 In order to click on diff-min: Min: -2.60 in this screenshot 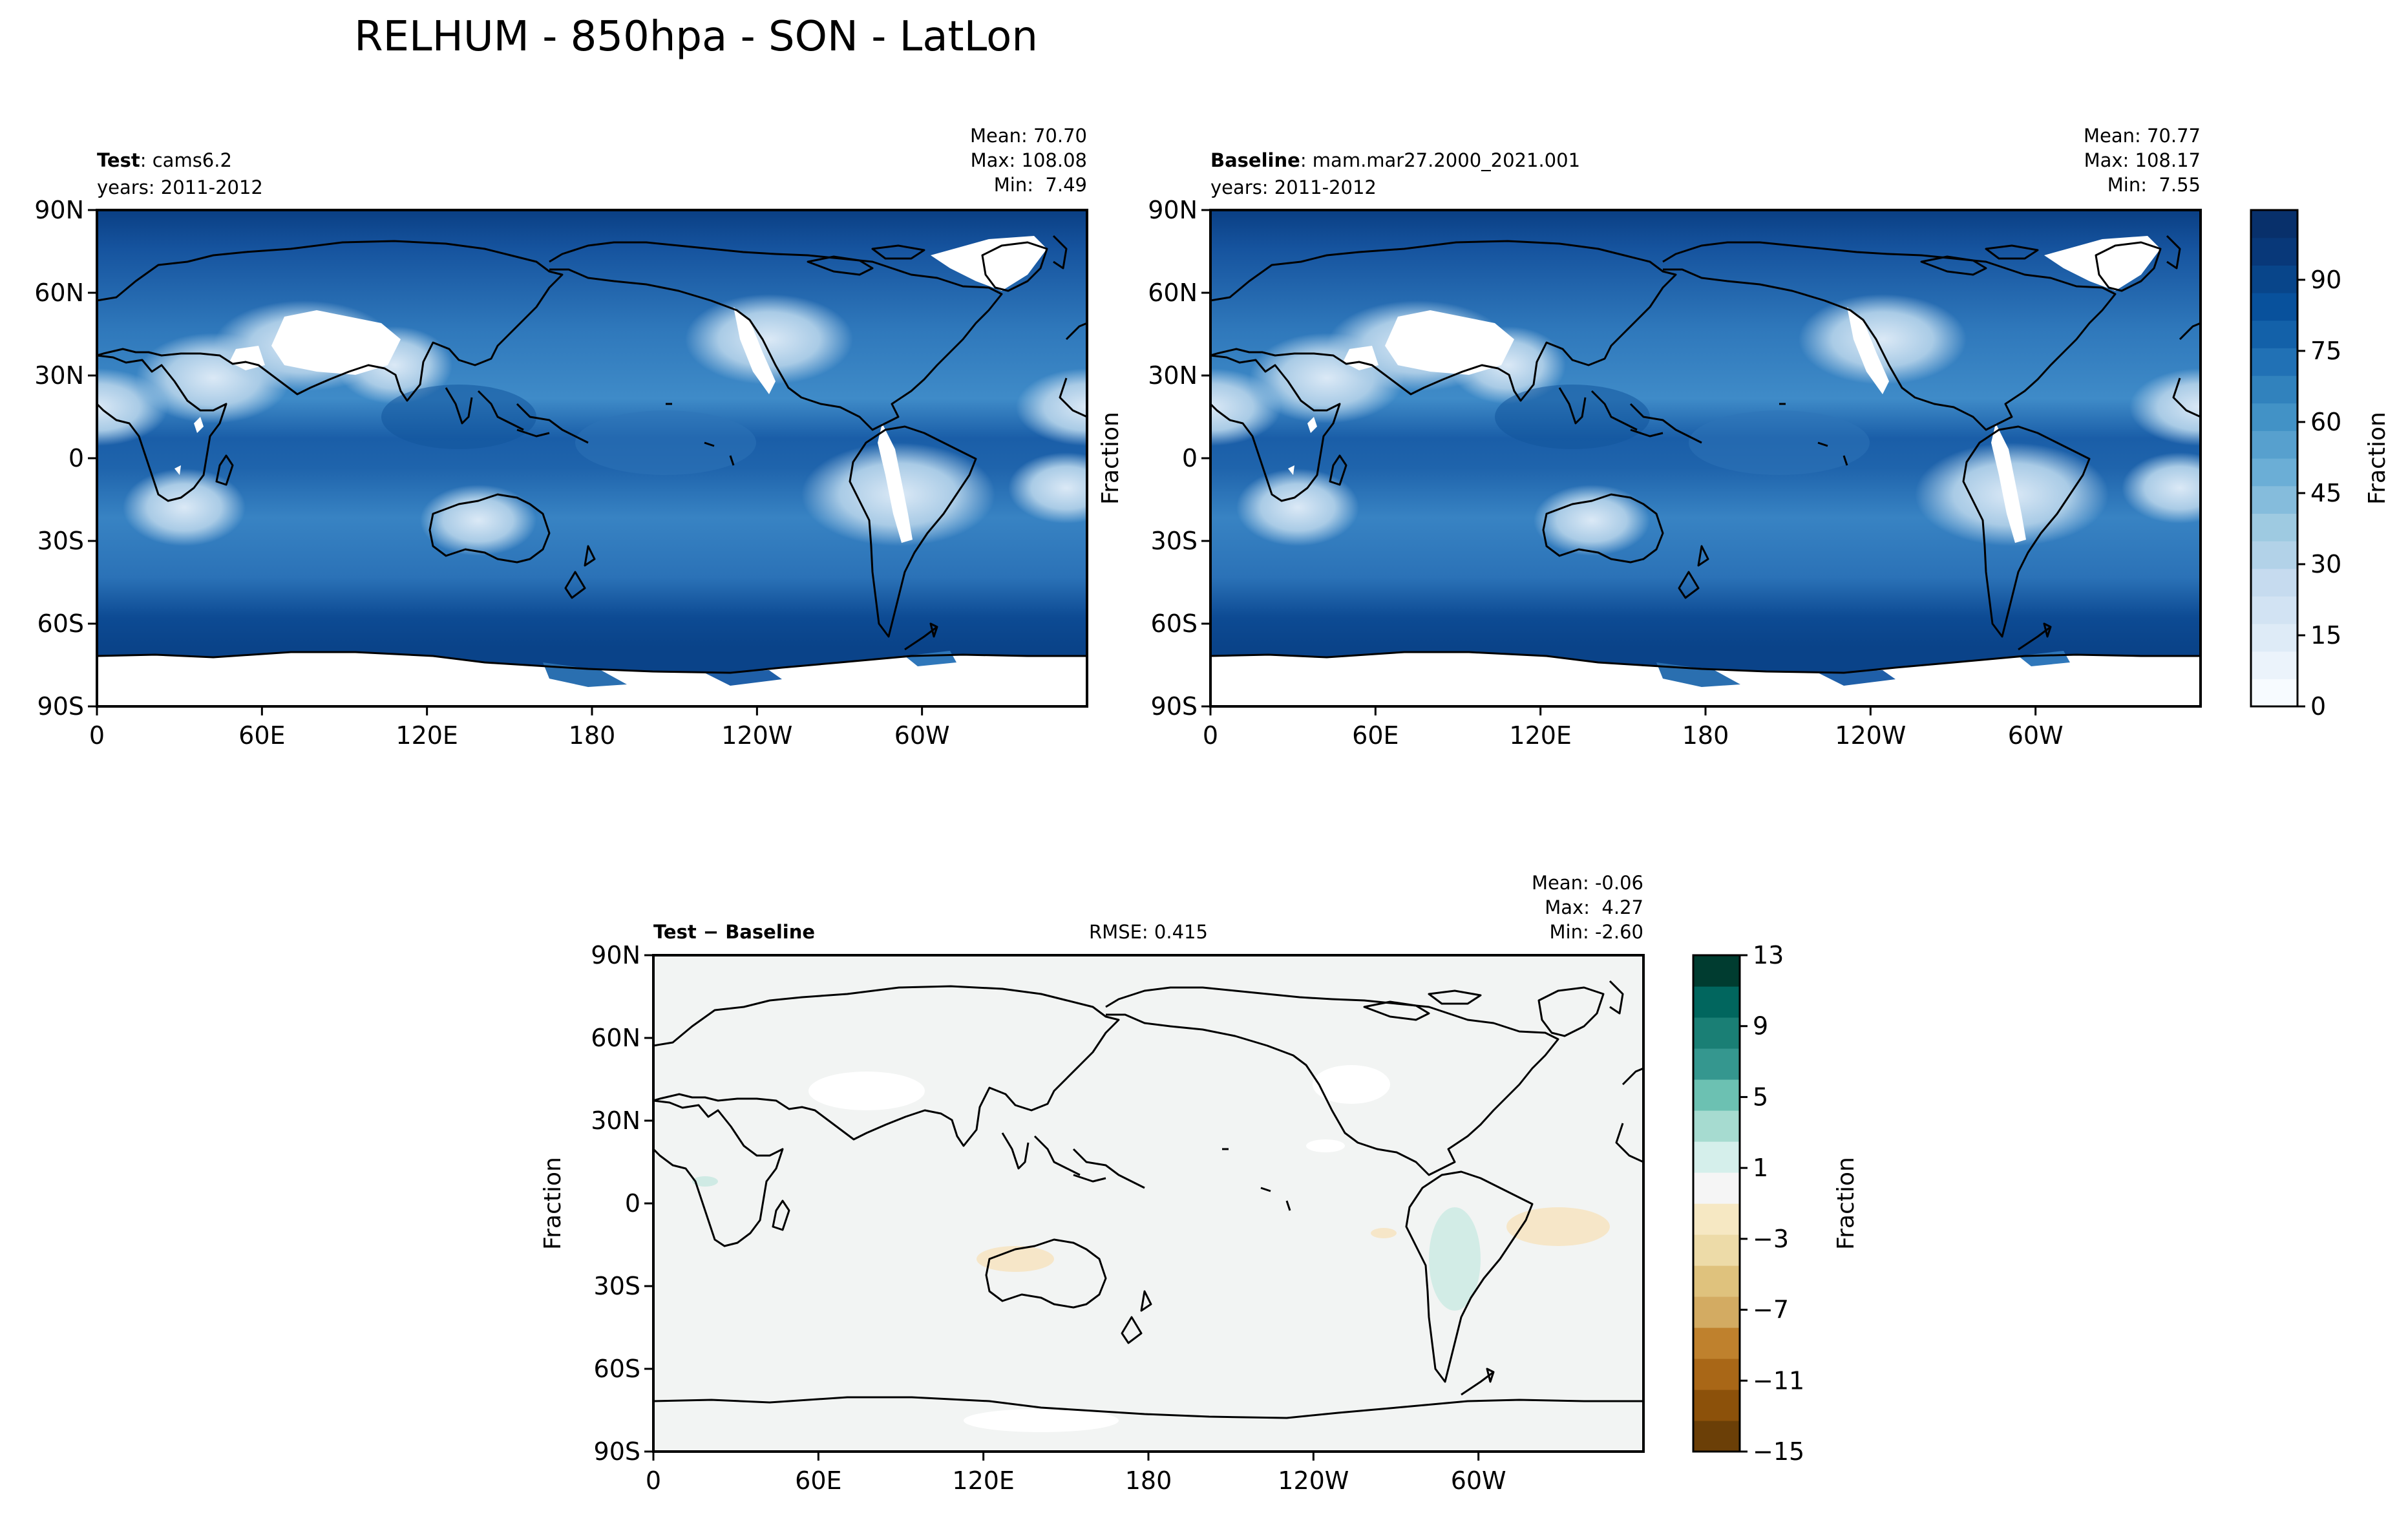, I will do `click(1596, 932)`.